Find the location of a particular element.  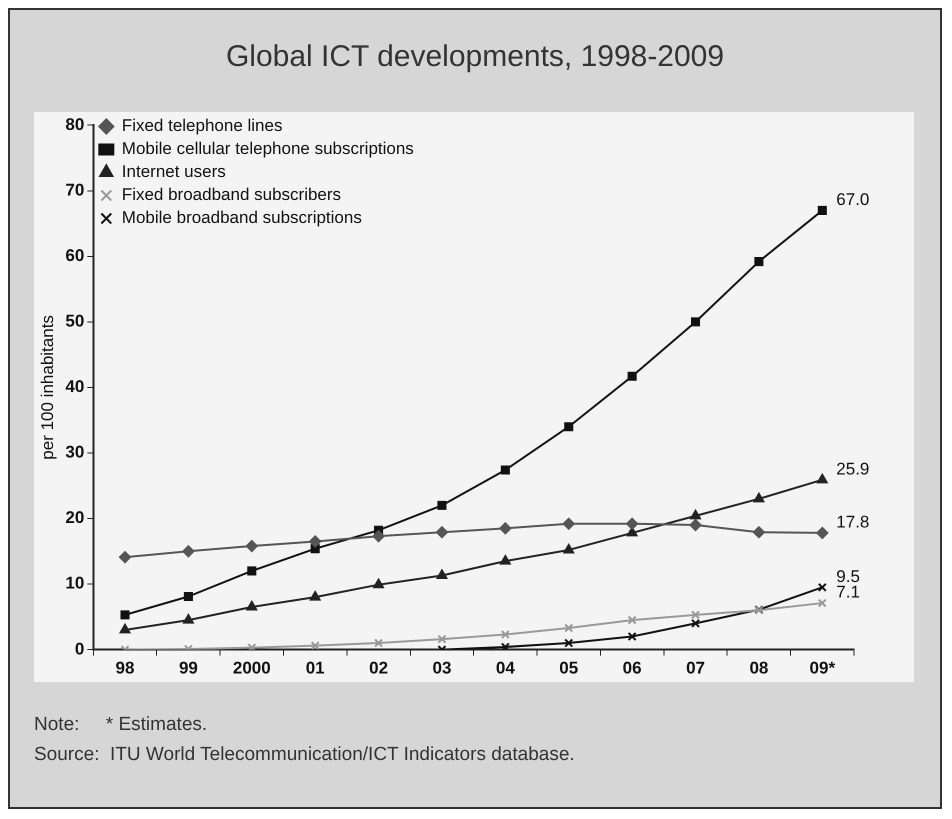

x-tick-label: 06 is located at coordinates (632, 668).